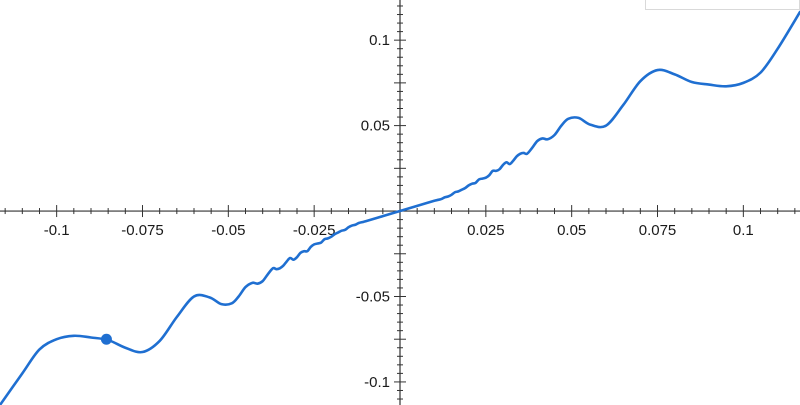 The image size is (800, 405). Describe the element at coordinates (379, 40) in the screenshot. I see `y-tick-label: 0.1` at that location.